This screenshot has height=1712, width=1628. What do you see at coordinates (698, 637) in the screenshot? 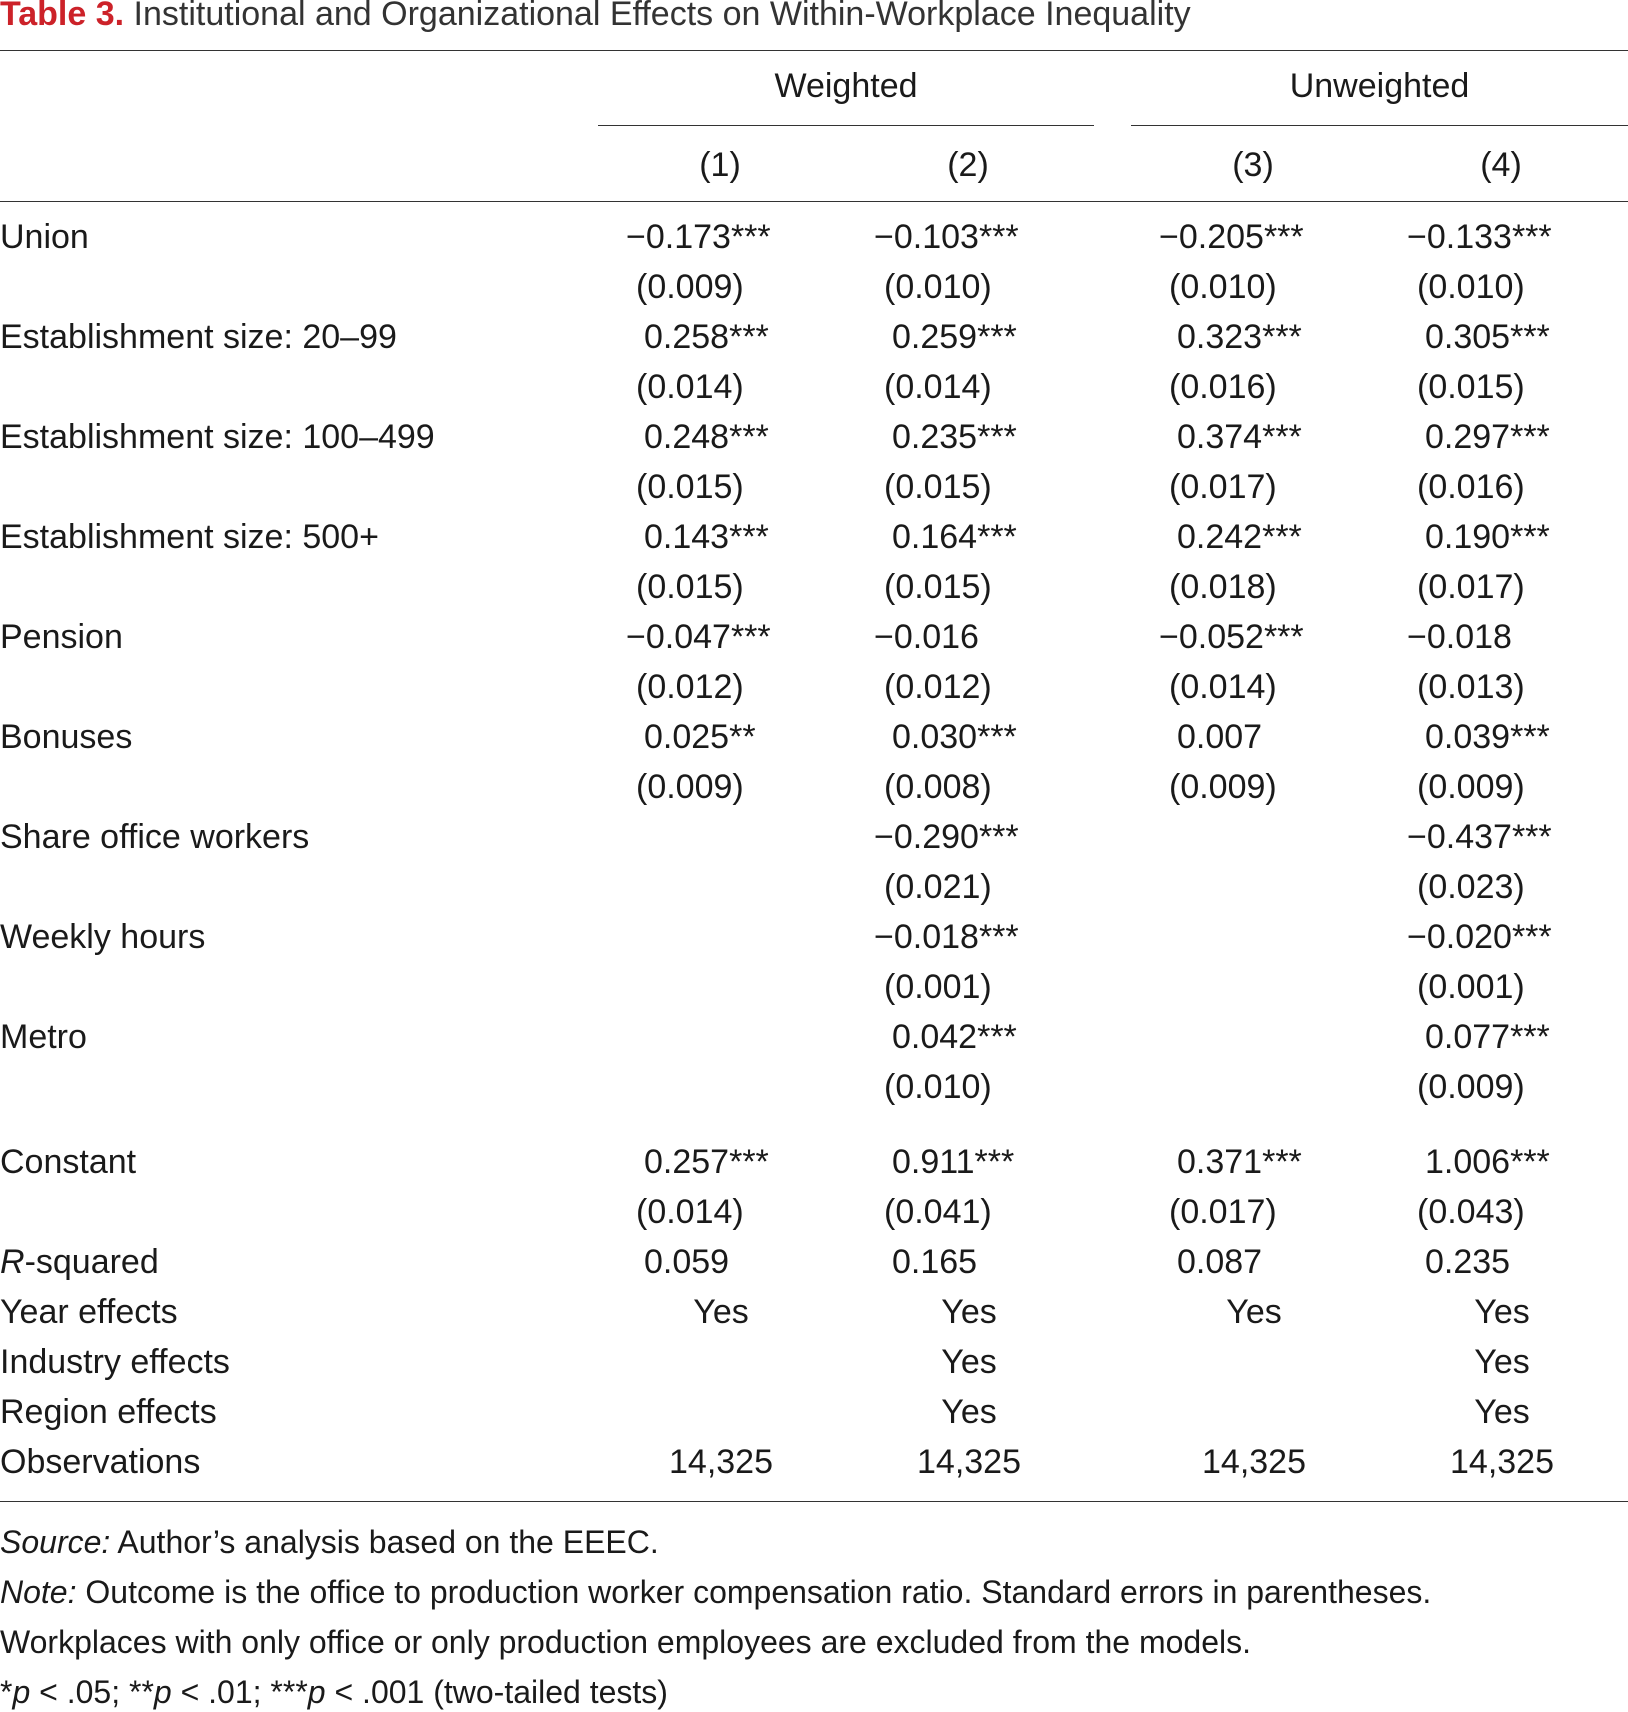
I see `coef-pension-col1: −0.047***` at bounding box center [698, 637].